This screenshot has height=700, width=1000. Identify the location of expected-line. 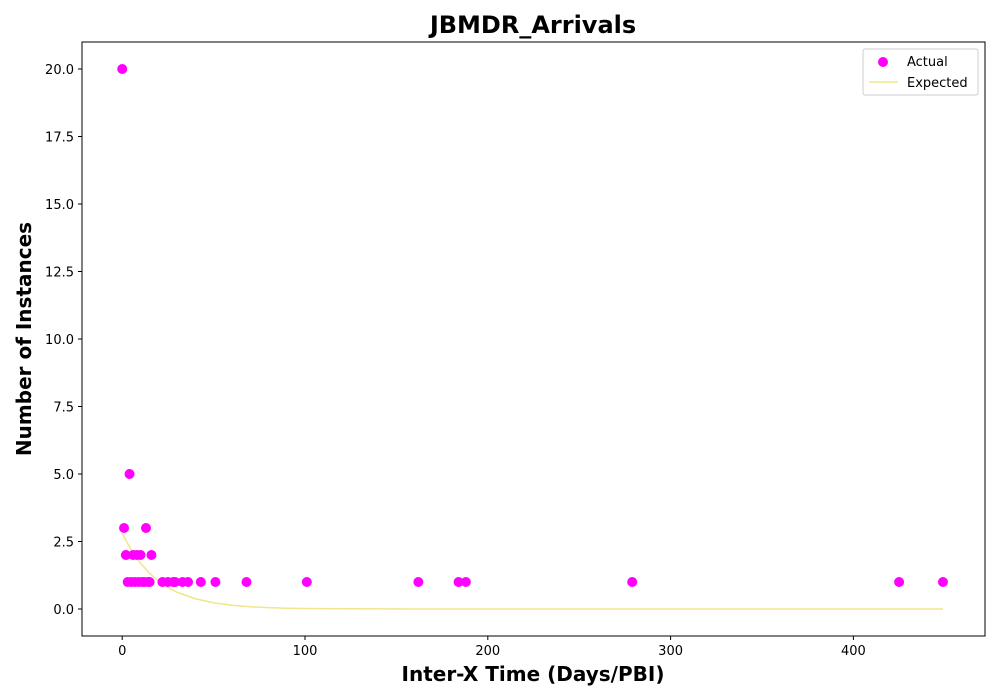
(532, 571).